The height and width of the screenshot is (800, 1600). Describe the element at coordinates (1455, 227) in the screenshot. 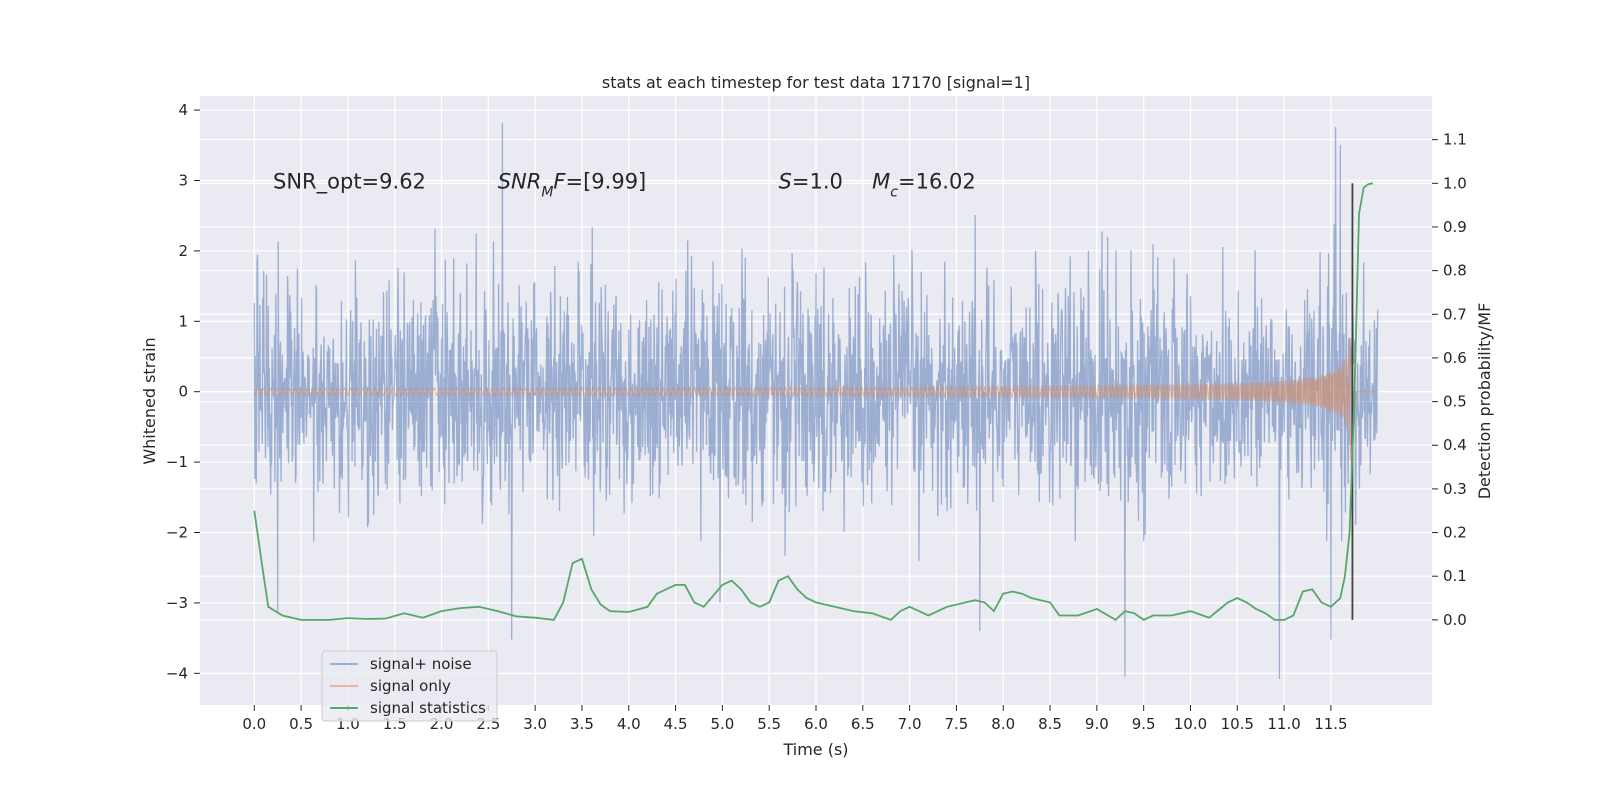

I see `y-tick-label-right: 0.9` at that location.